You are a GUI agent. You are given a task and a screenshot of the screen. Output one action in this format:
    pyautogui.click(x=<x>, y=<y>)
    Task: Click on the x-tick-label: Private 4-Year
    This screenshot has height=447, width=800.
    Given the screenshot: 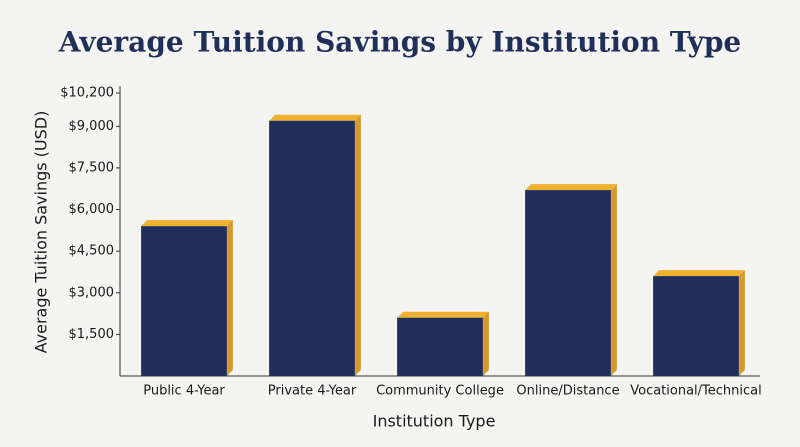 What is the action you would take?
    pyautogui.click(x=312, y=391)
    